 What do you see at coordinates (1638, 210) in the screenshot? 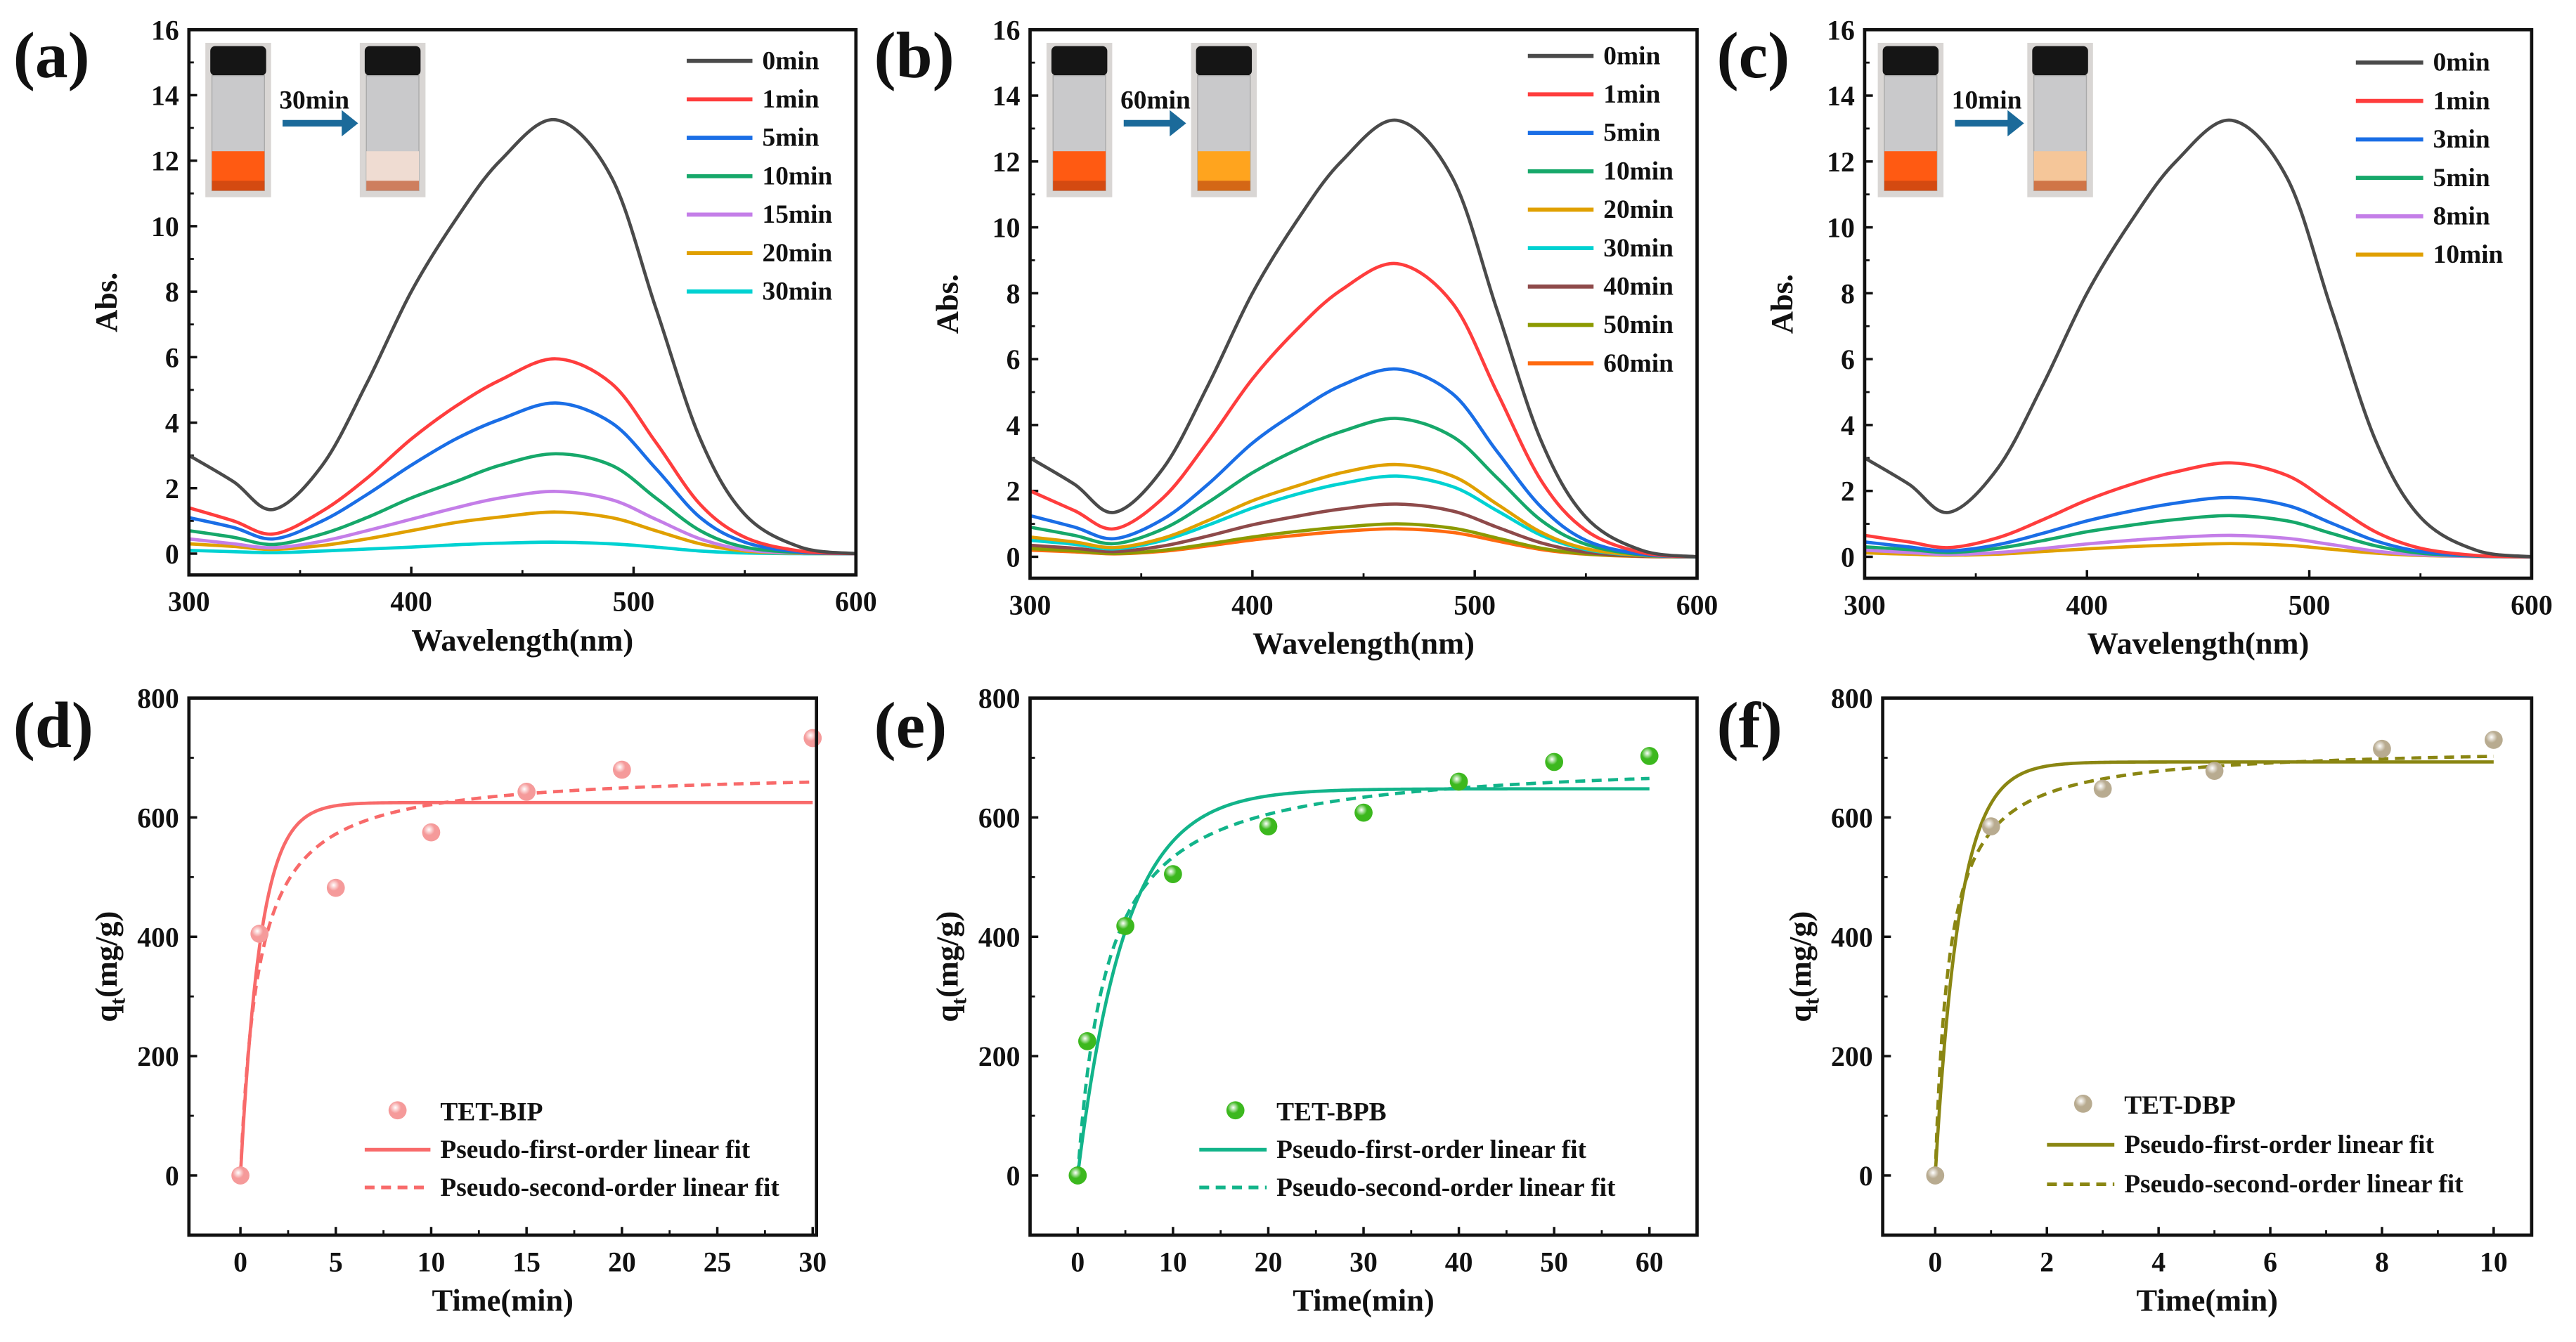
I see `legend-label: 20min` at bounding box center [1638, 210].